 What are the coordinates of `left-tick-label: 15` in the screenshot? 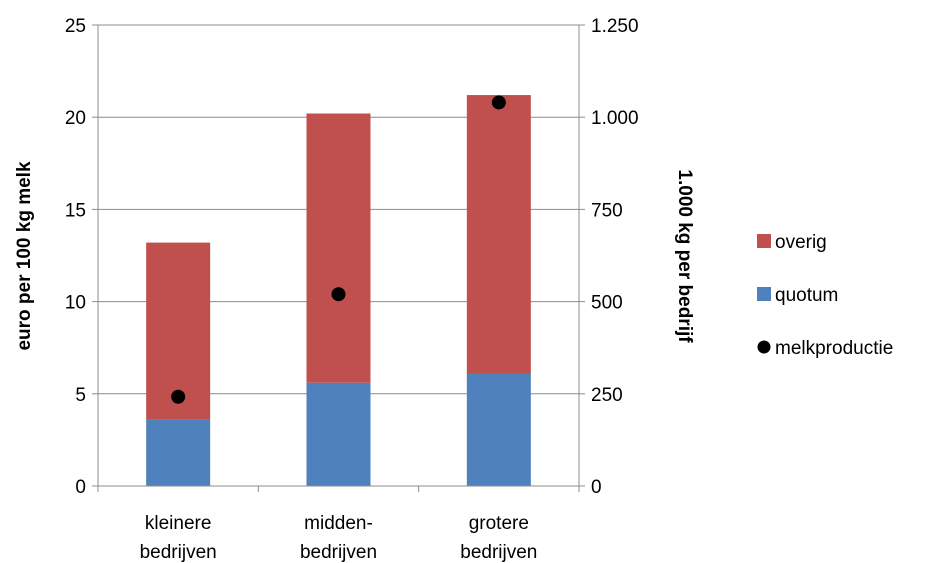 It's located at (75, 210).